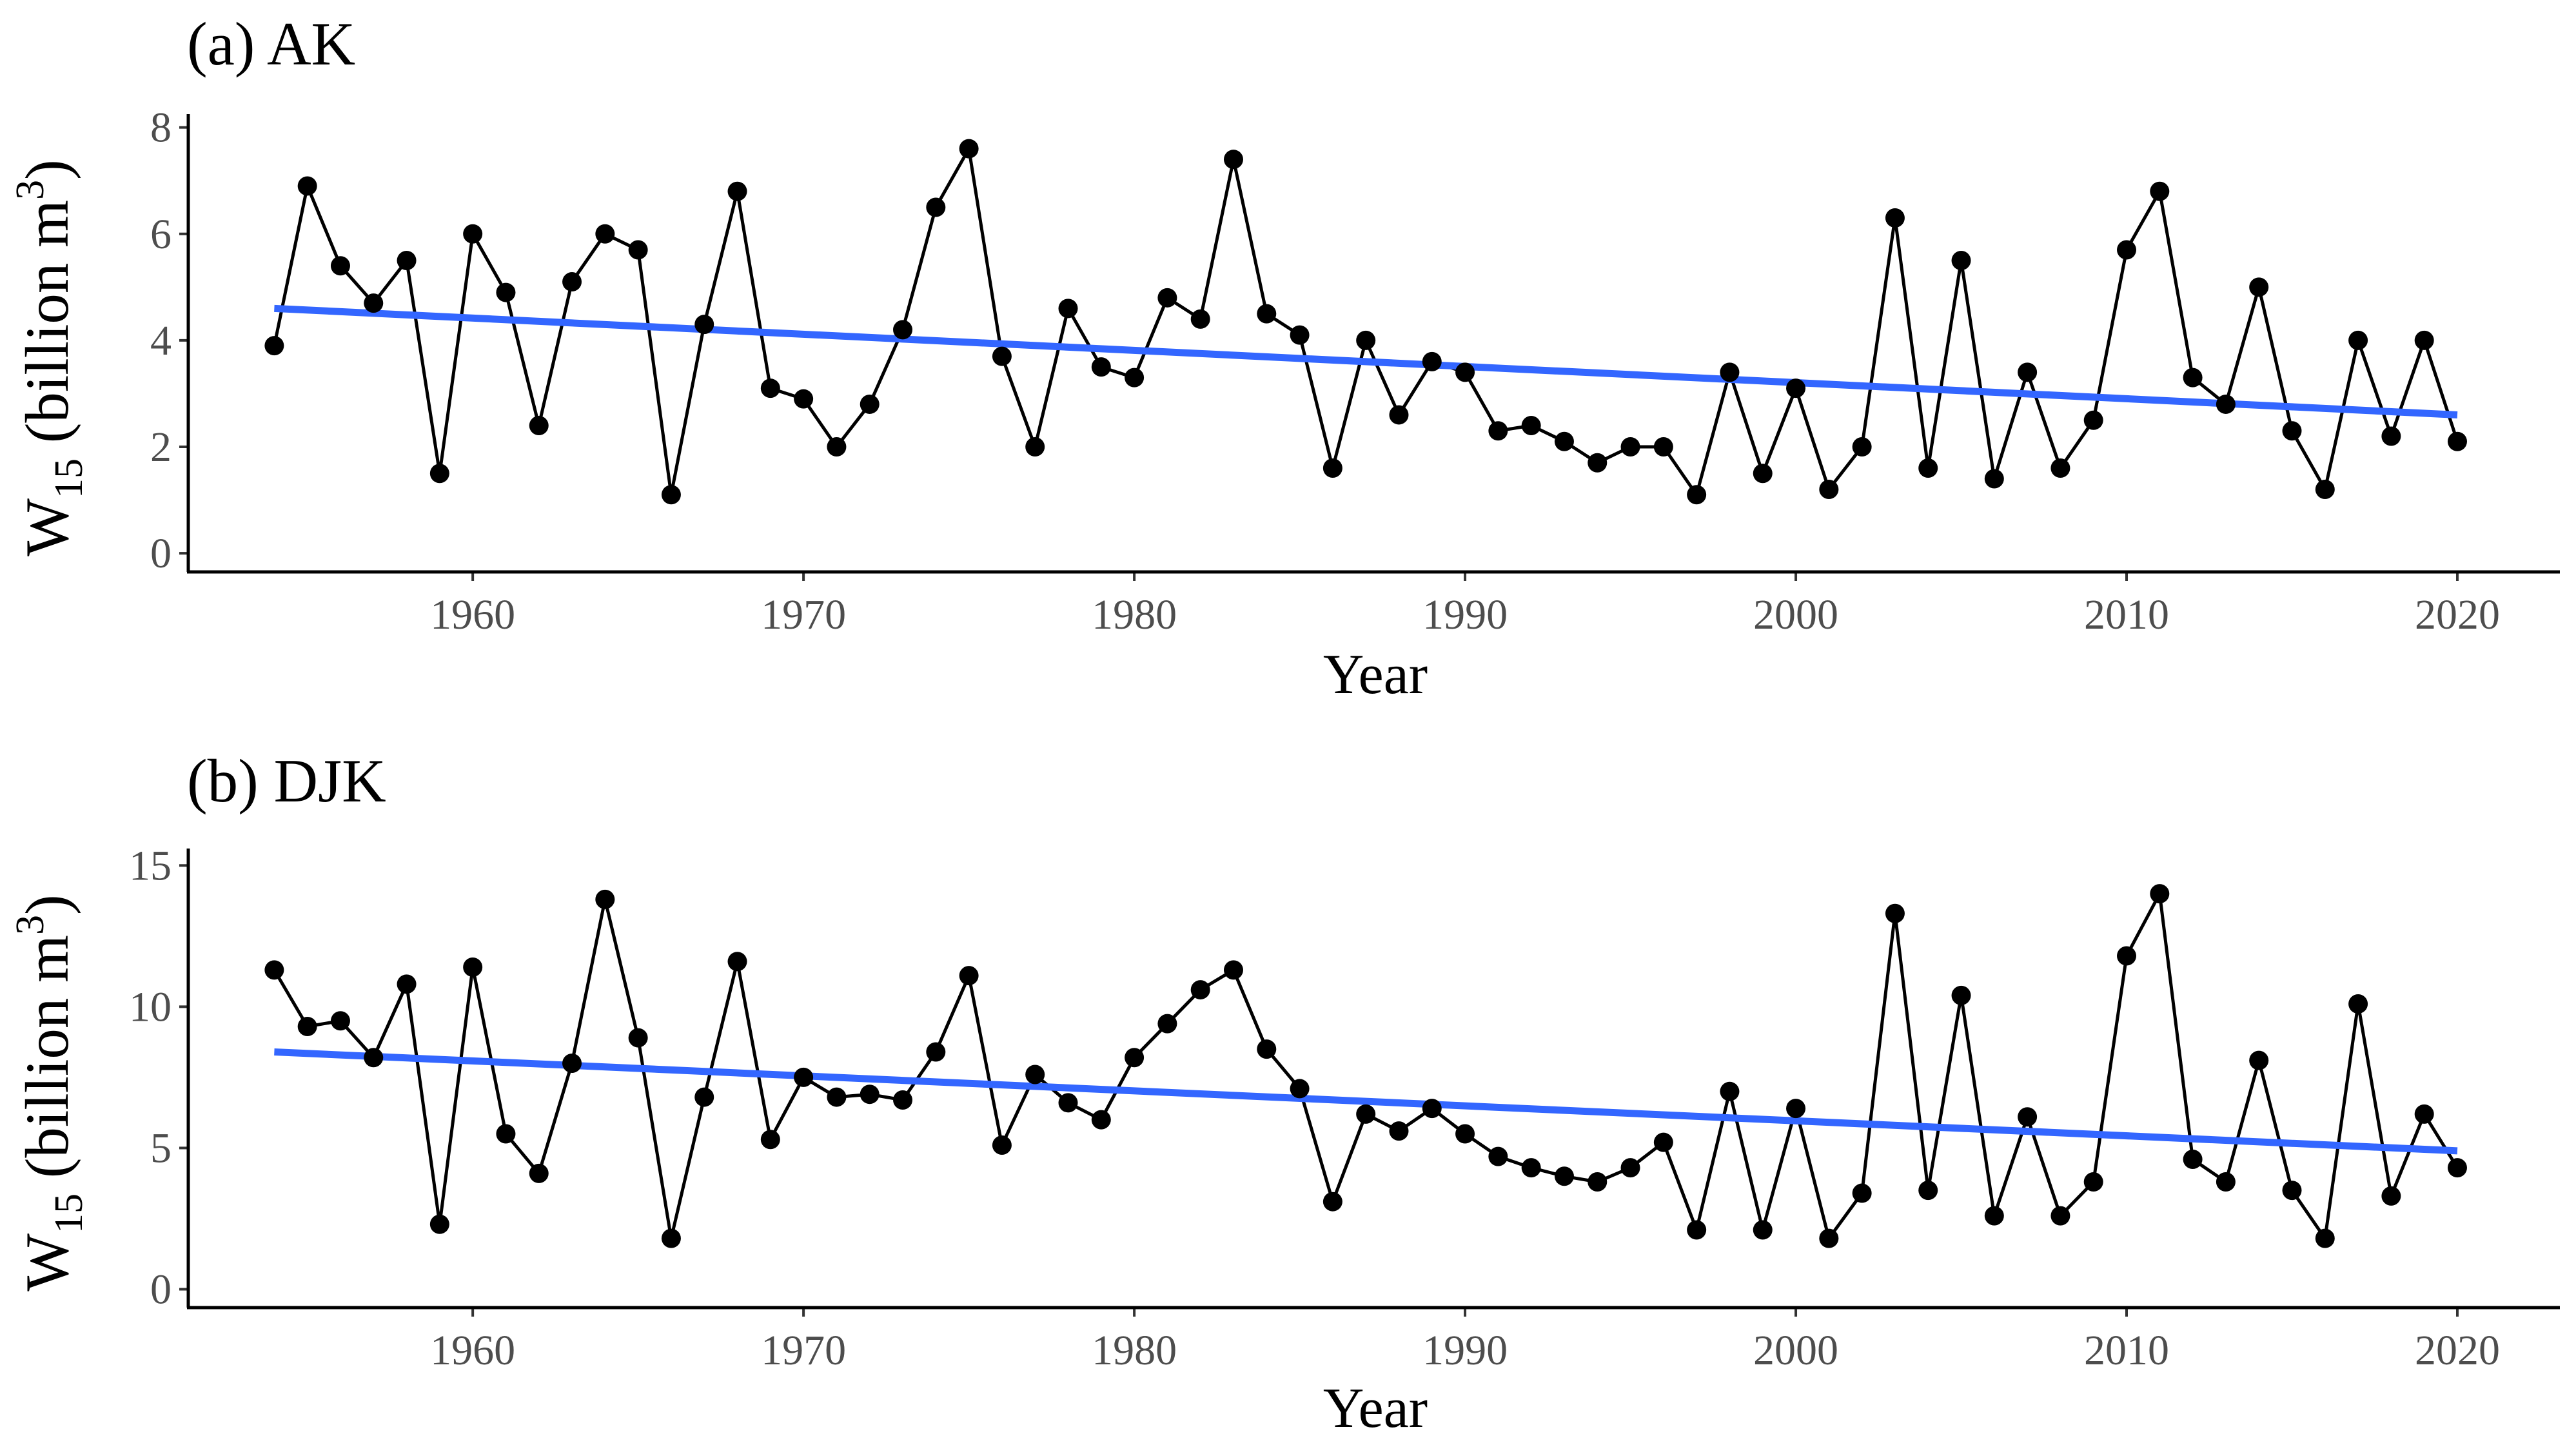 The height and width of the screenshot is (1443, 2576). Describe the element at coordinates (473, 234) in the screenshot. I see `data-point-ak-1960` at that location.